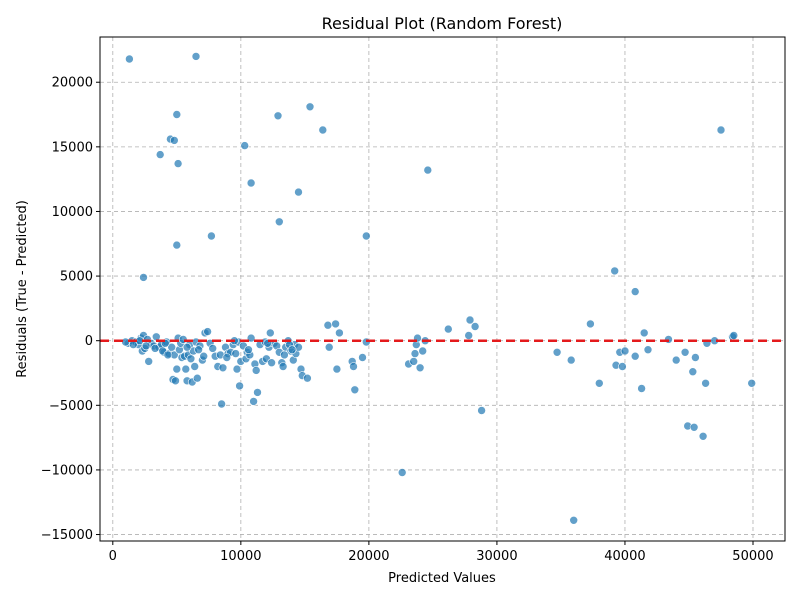 The image size is (800, 600). What do you see at coordinates (67, 470) in the screenshot?
I see `y-tick-label: −10000` at bounding box center [67, 470].